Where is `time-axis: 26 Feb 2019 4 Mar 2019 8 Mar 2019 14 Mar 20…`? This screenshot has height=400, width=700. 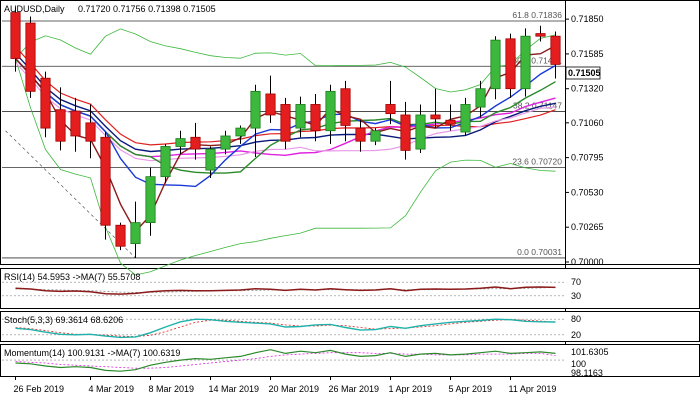 time-axis: 26 Feb 2019 4 Mar 2019 8 Mar 2019 14 Mar 20… is located at coordinates (285, 385).